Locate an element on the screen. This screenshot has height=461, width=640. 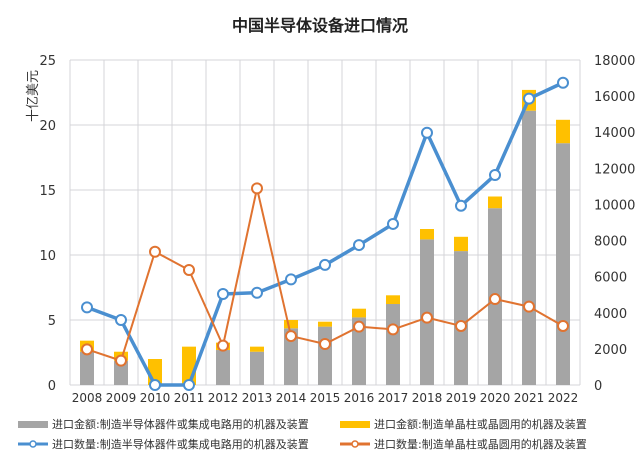
y-tick-right: 16000 is located at coordinates (614, 97).